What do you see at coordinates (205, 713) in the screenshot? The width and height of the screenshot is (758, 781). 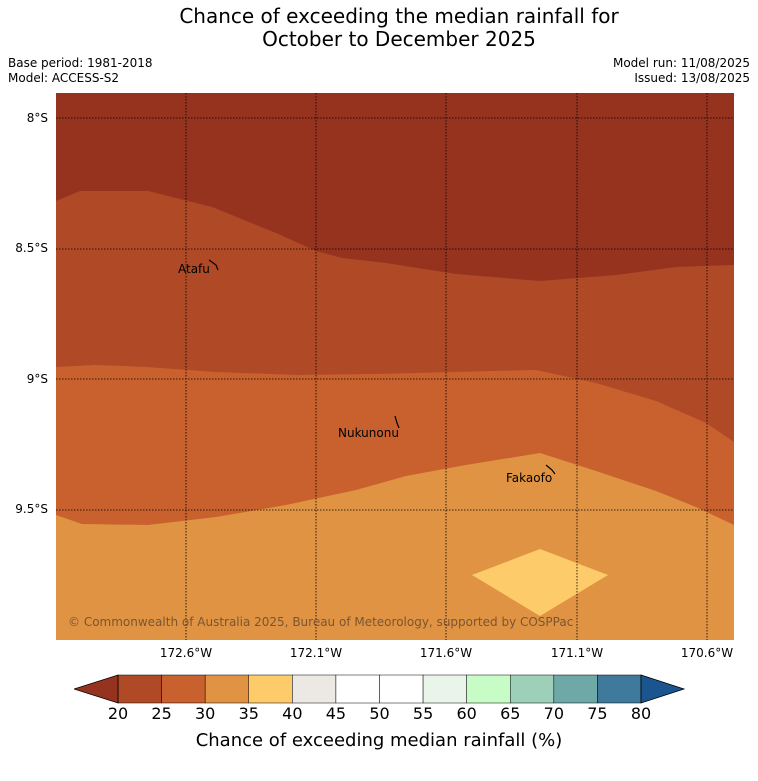 I see `colorbar-tick-label: 30` at bounding box center [205, 713].